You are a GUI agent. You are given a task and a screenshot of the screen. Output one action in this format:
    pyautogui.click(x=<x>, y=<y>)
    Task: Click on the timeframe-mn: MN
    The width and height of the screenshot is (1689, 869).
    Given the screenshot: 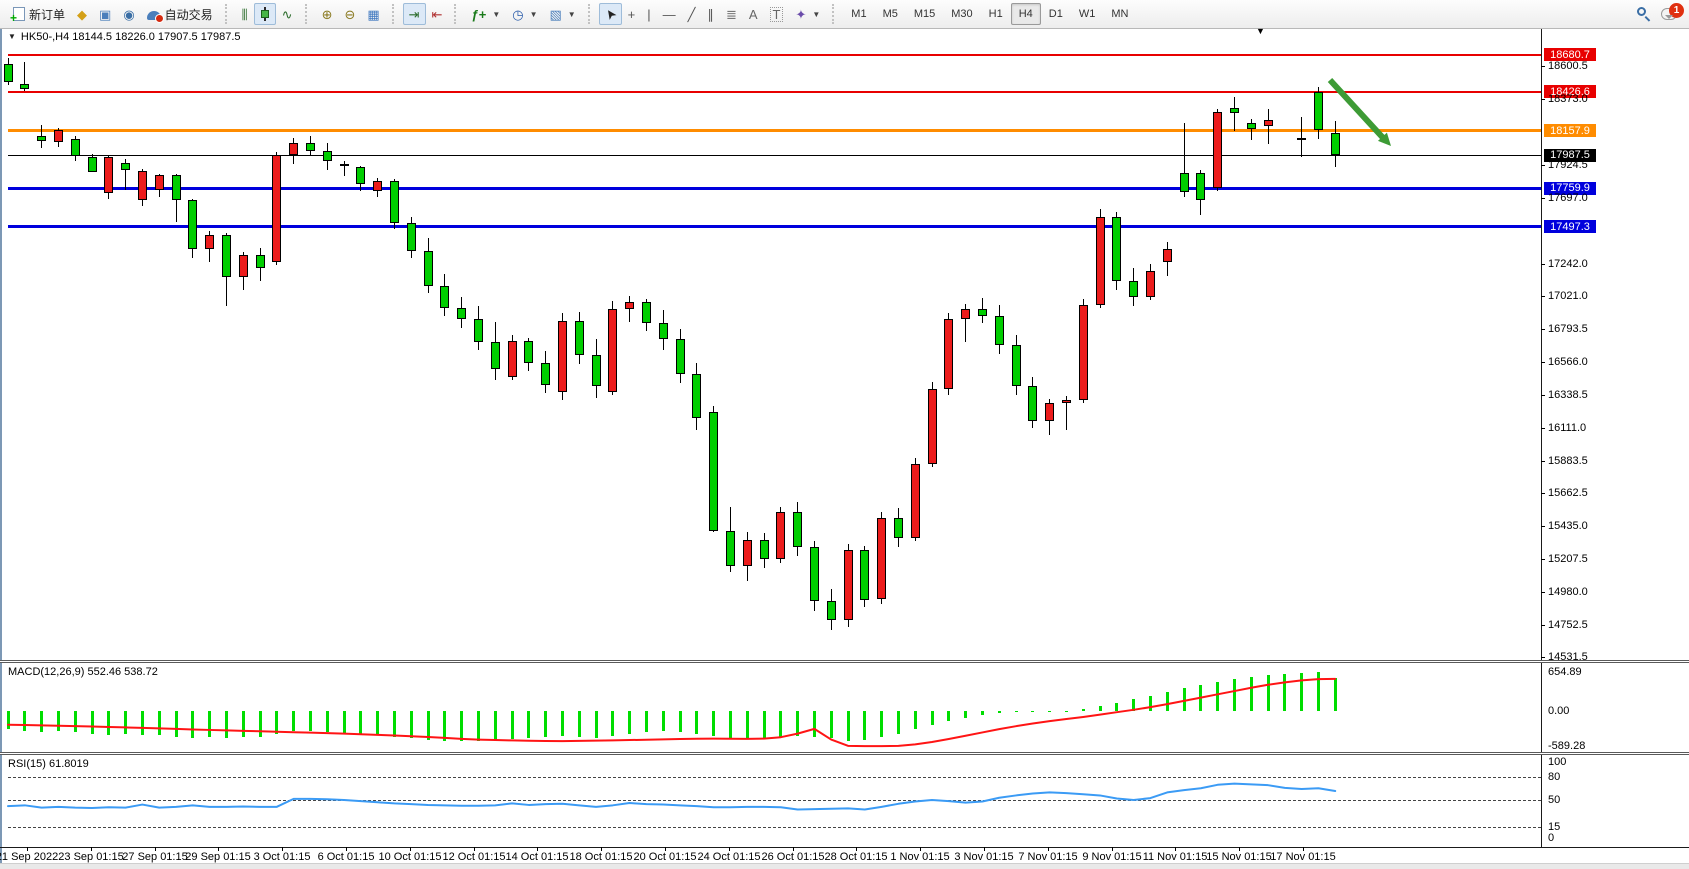 What is the action you would take?
    pyautogui.click(x=1120, y=14)
    